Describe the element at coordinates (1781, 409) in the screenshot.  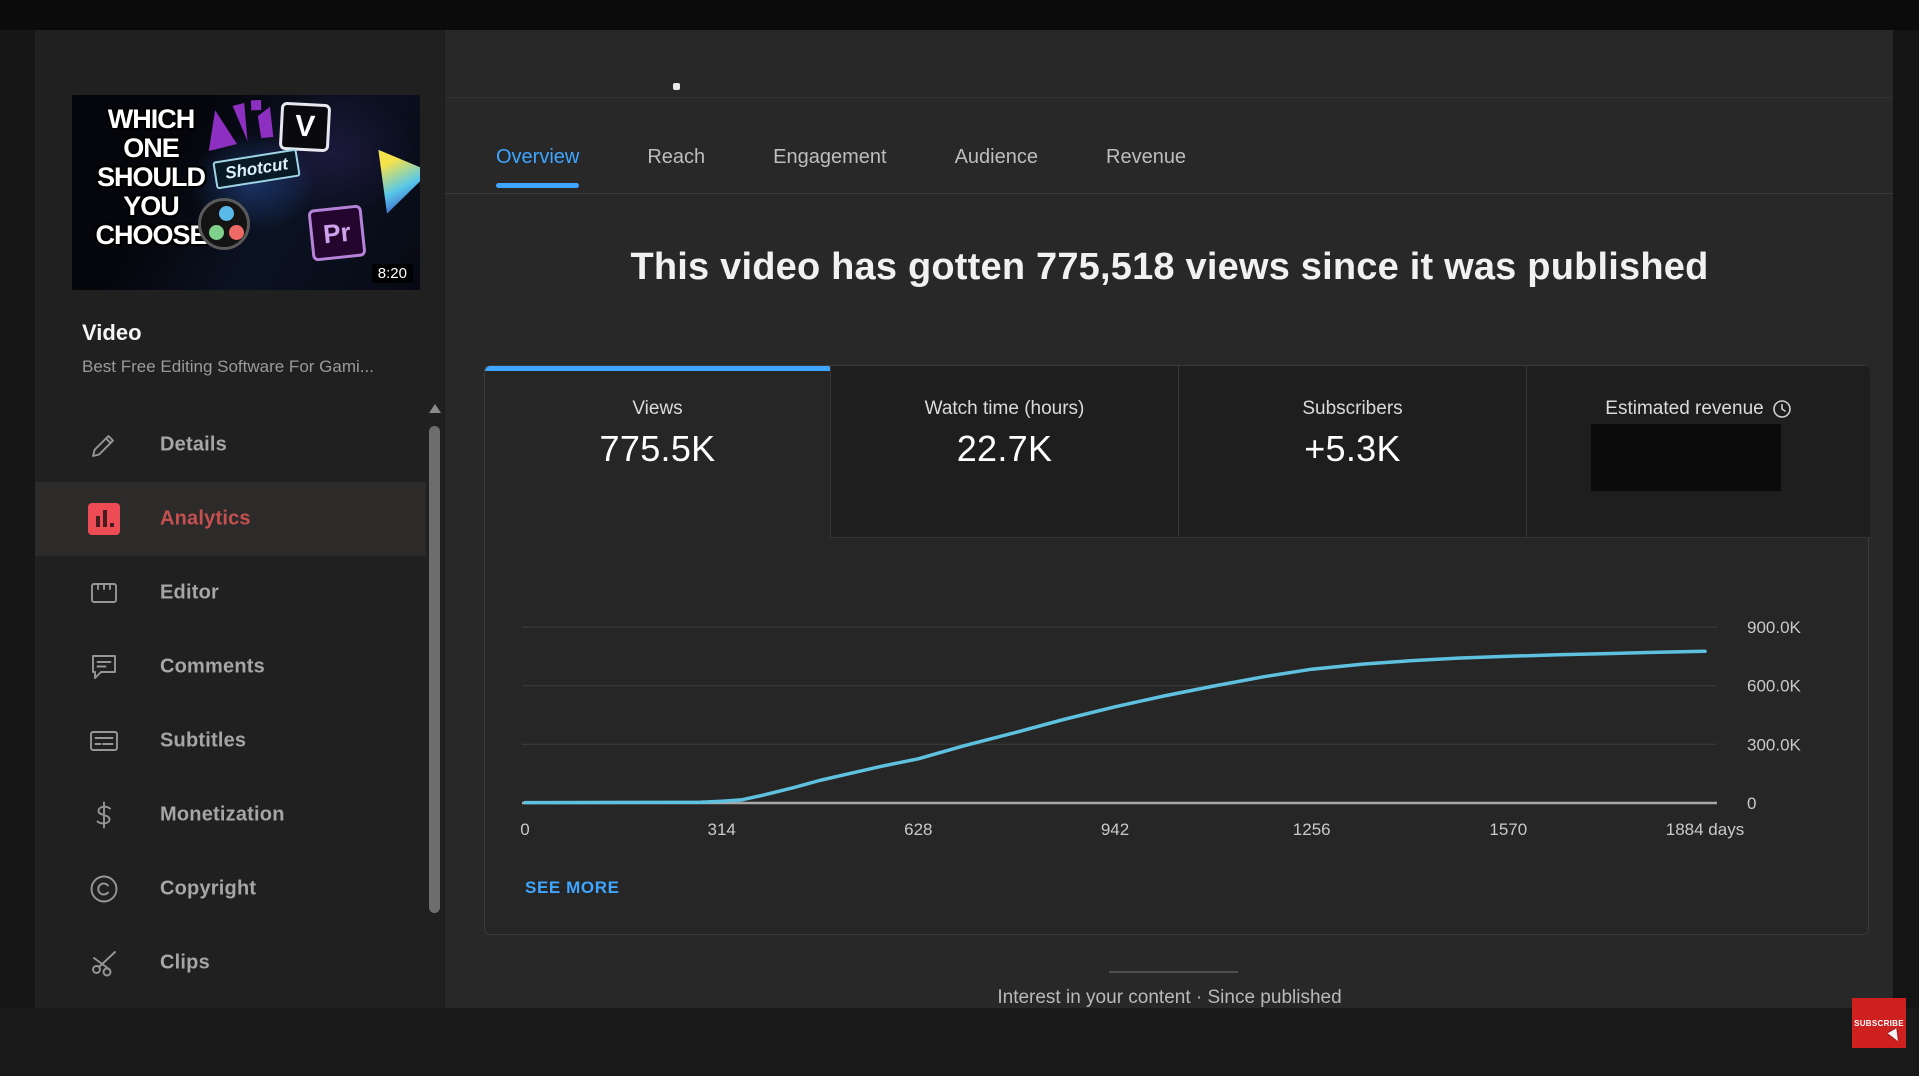
I see `clock-icon` at that location.